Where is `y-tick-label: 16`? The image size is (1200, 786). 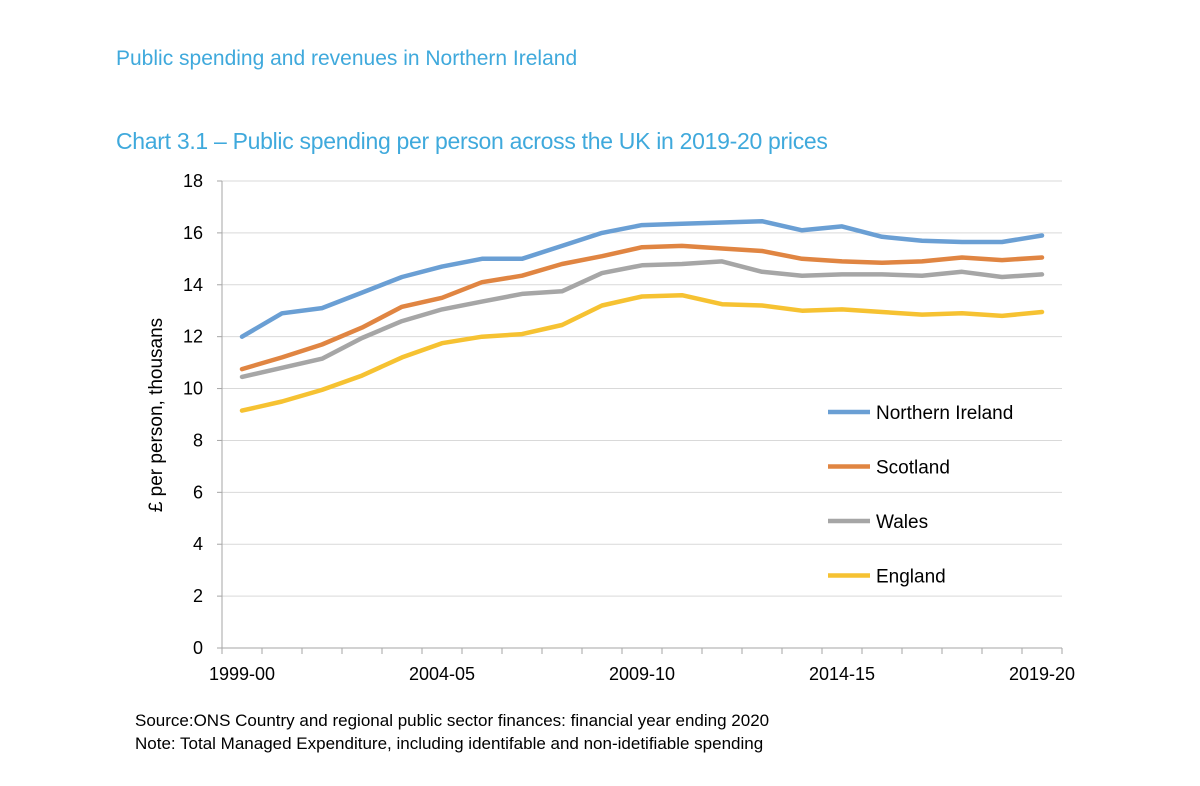
y-tick-label: 16 is located at coordinates (193, 233).